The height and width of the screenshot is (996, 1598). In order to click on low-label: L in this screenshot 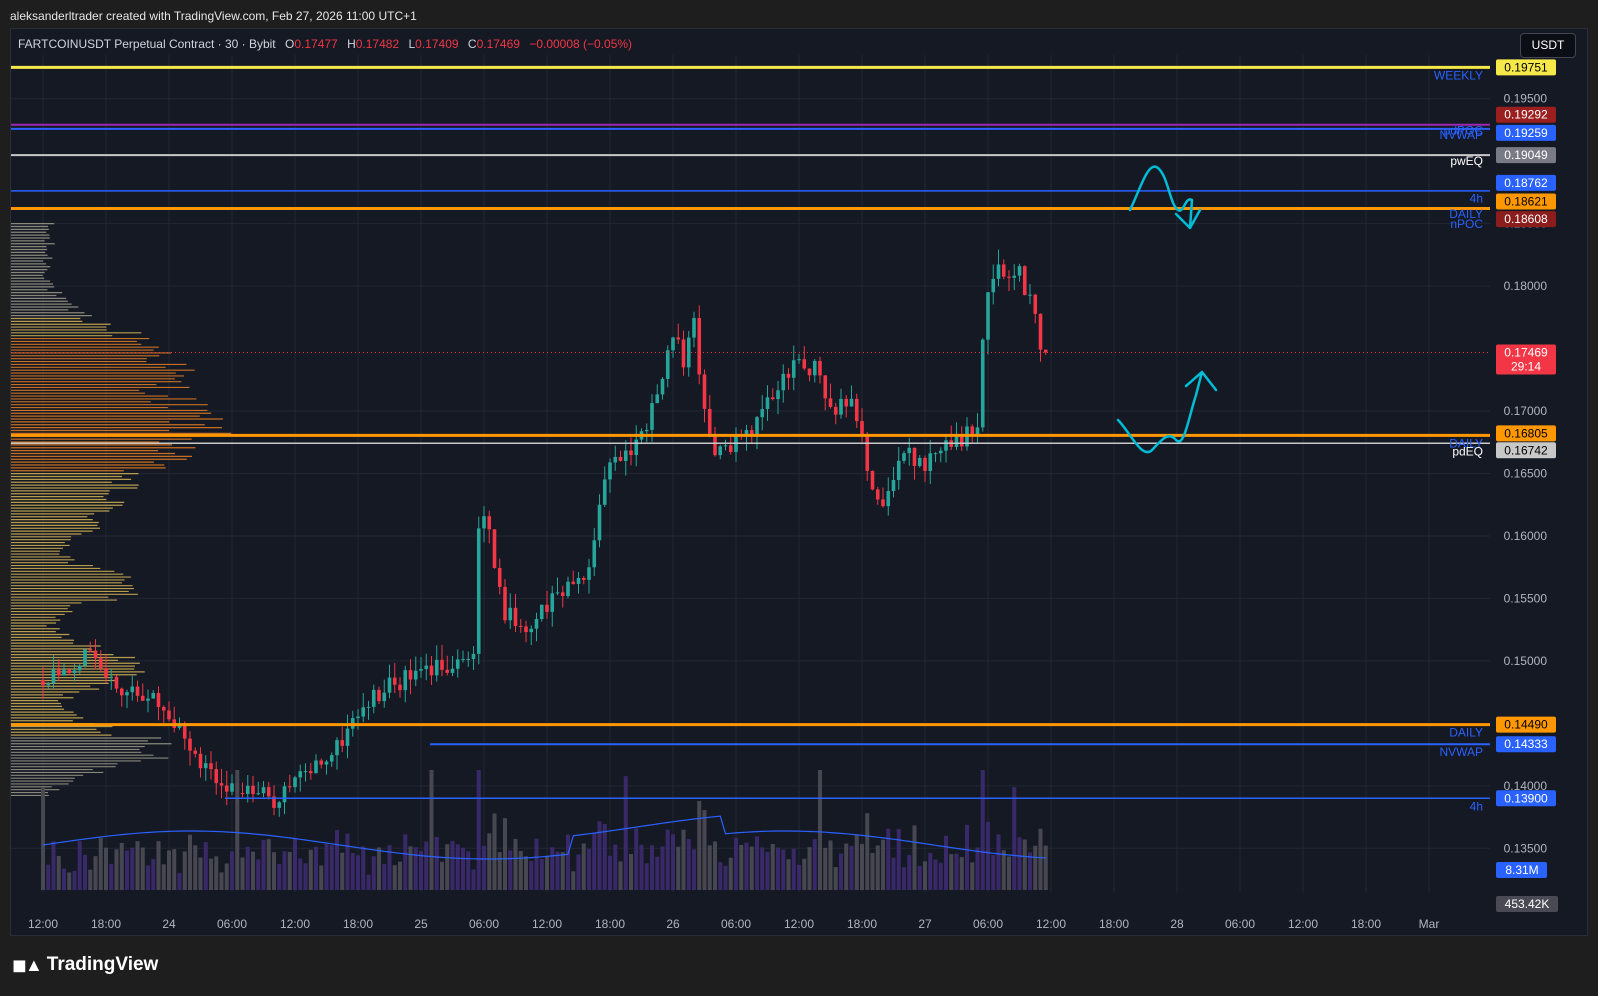, I will do `click(412, 44)`.